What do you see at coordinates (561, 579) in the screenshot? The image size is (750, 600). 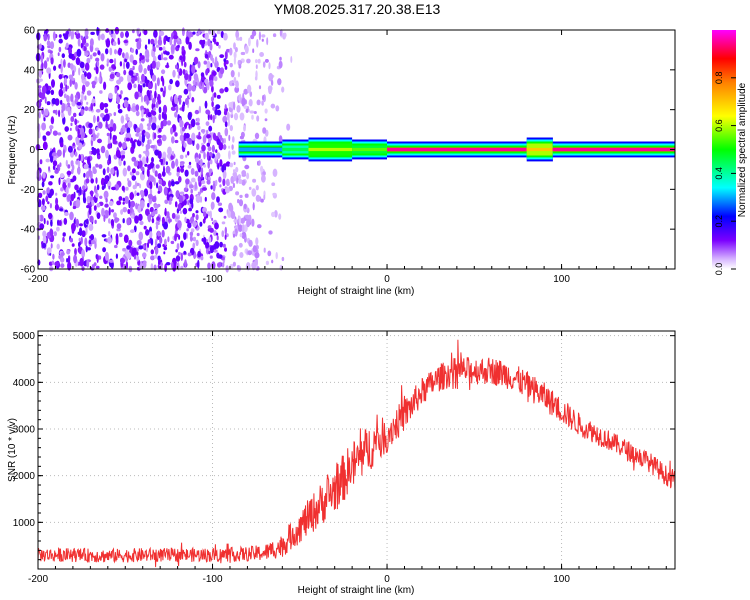 I see `snr-xtick-label: 100` at bounding box center [561, 579].